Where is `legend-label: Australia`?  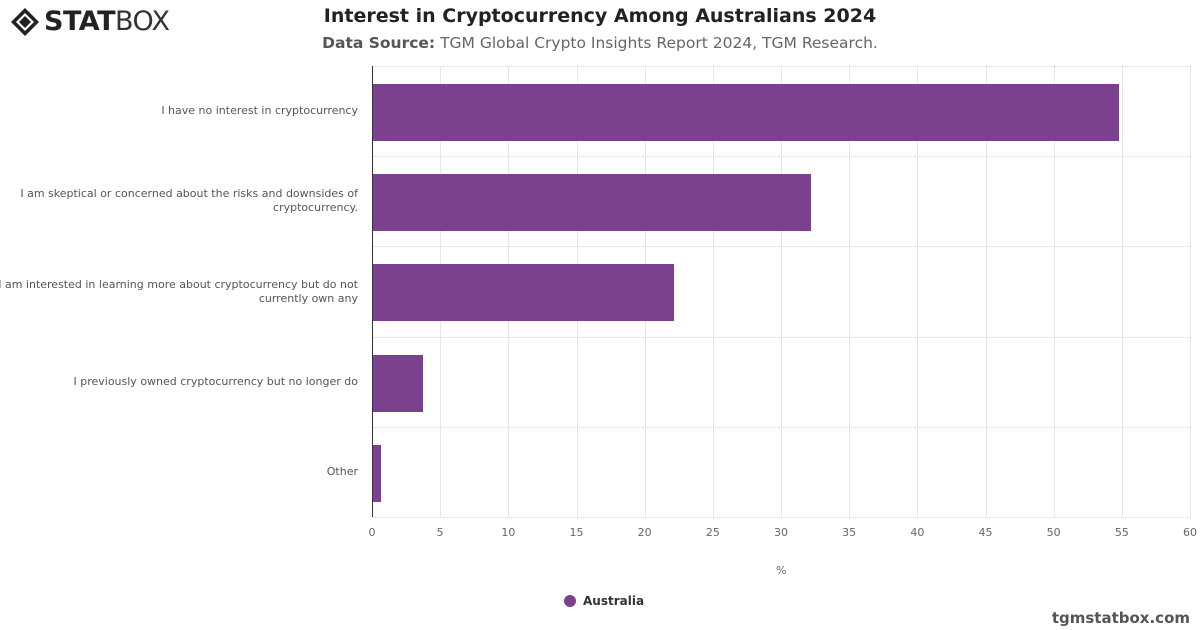
legend-label: Australia is located at coordinates (614, 601).